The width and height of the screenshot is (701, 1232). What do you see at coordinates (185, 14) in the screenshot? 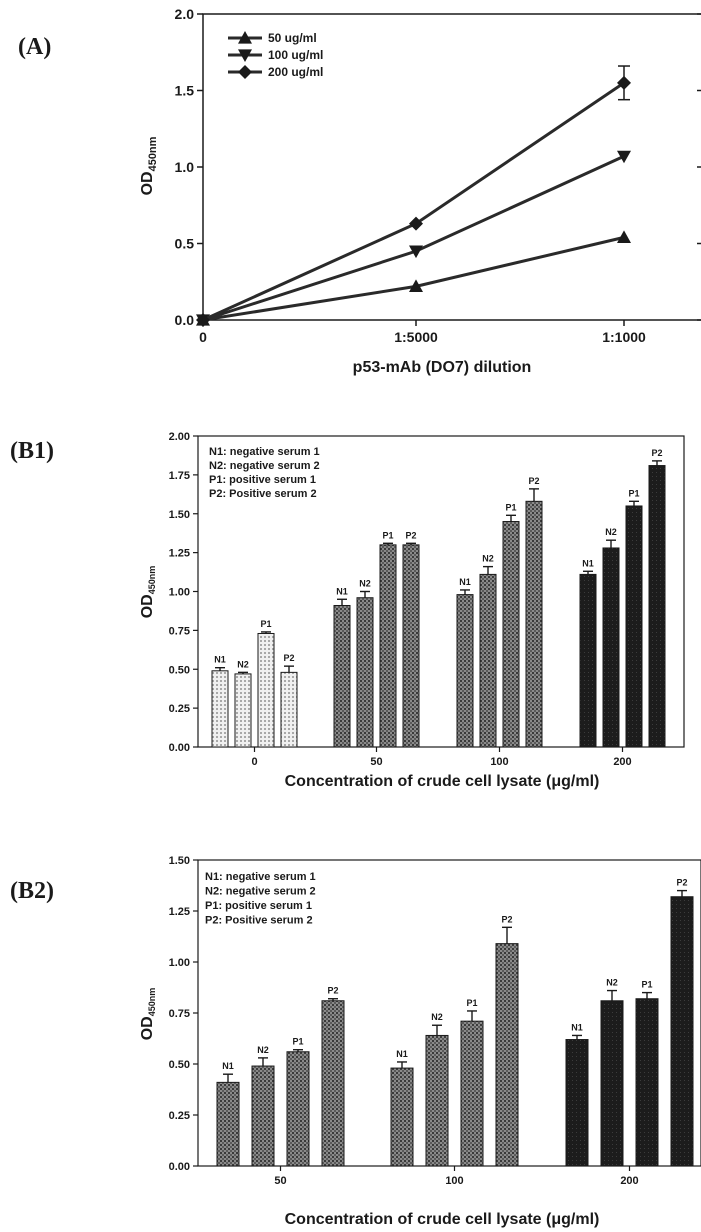
I see `panel-a-y-tick-label: 2.0` at bounding box center [185, 14].